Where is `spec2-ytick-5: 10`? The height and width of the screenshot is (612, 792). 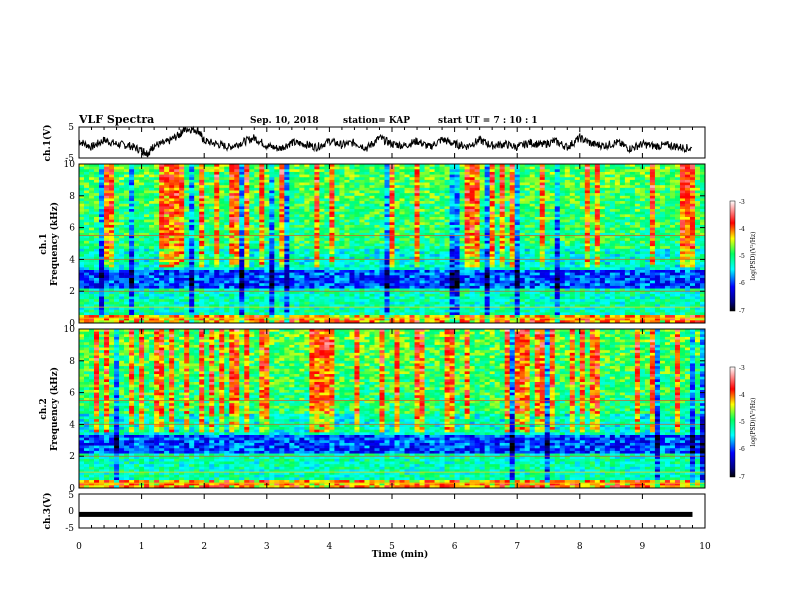
spec2-ytick-5: 10 is located at coordinates (70, 330).